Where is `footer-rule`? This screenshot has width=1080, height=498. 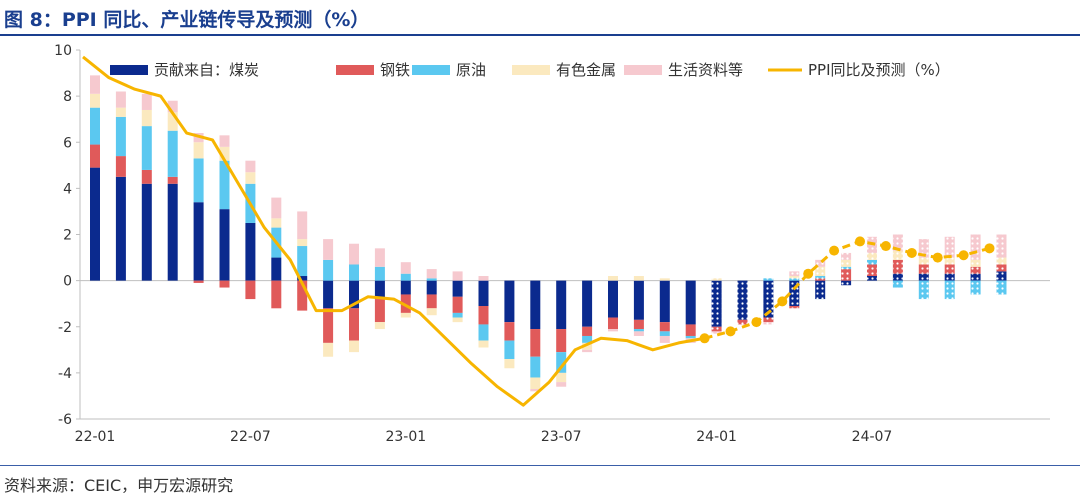 footer-rule is located at coordinates (540, 465).